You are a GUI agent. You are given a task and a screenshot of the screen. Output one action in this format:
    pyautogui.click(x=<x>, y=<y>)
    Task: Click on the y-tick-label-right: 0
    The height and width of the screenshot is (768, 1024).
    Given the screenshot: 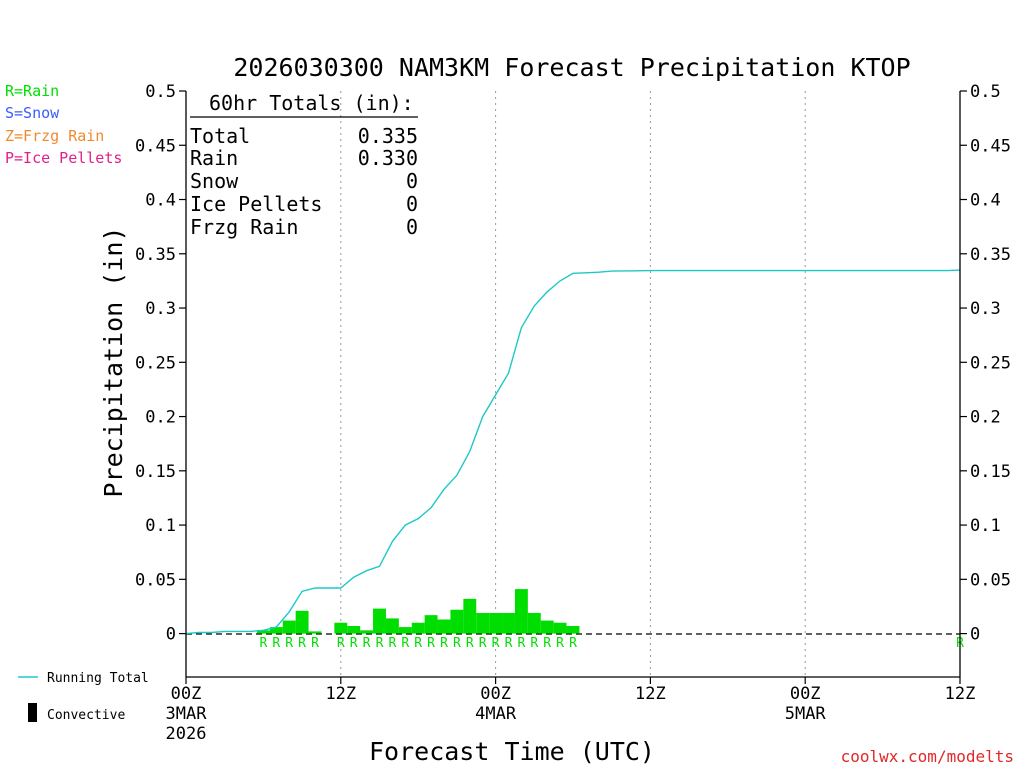 What is the action you would take?
    pyautogui.click(x=975, y=635)
    